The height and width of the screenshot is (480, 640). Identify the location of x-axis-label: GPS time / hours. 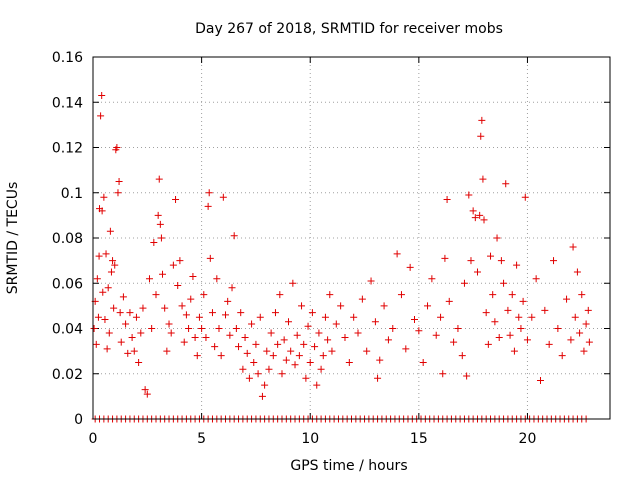
(348, 466).